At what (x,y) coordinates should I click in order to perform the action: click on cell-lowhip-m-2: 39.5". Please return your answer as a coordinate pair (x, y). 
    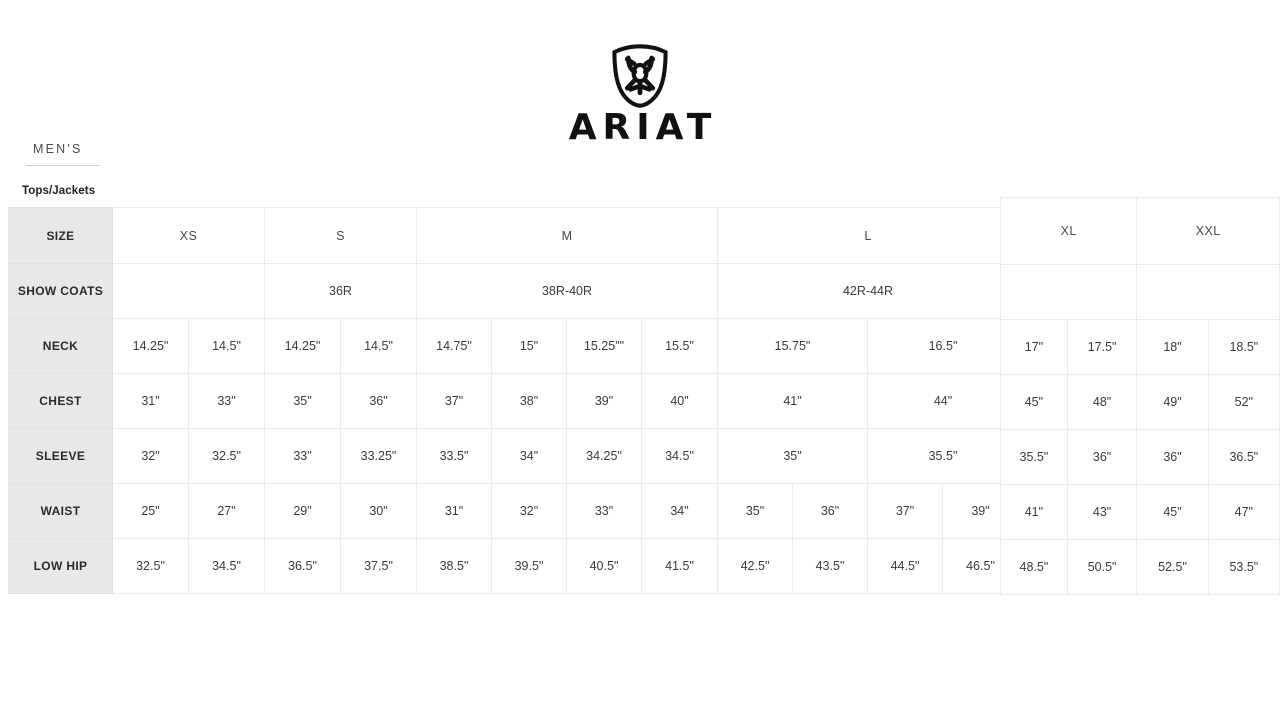
    Looking at the image, I should click on (529, 566).